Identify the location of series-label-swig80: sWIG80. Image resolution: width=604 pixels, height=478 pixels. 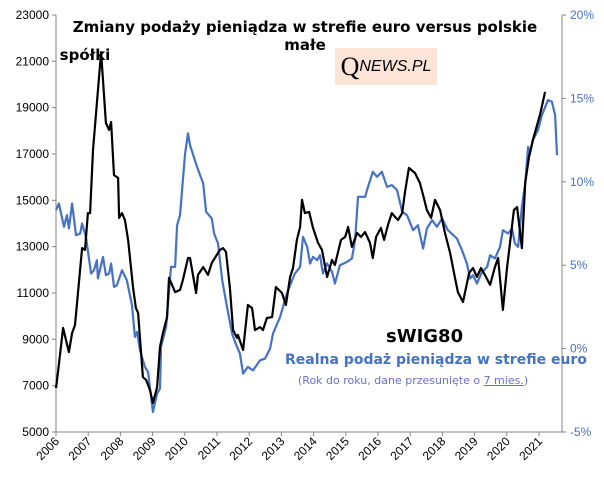
(425, 336).